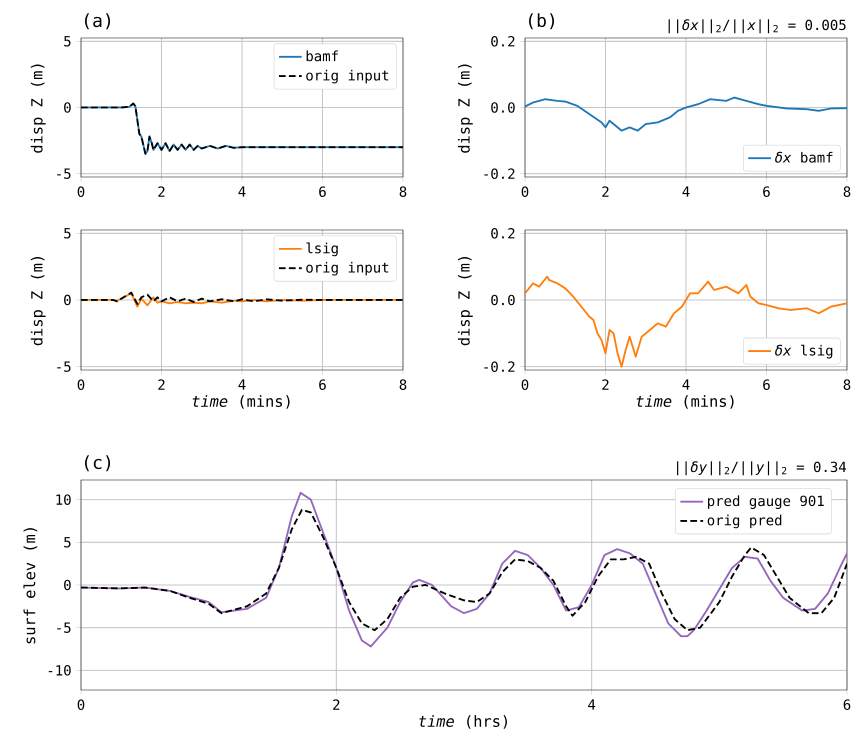  What do you see at coordinates (761, 468) in the screenshot?
I see `text: ||δy||$_{2}$/||y||$_{2}$ = 0.34` at bounding box center [761, 468].